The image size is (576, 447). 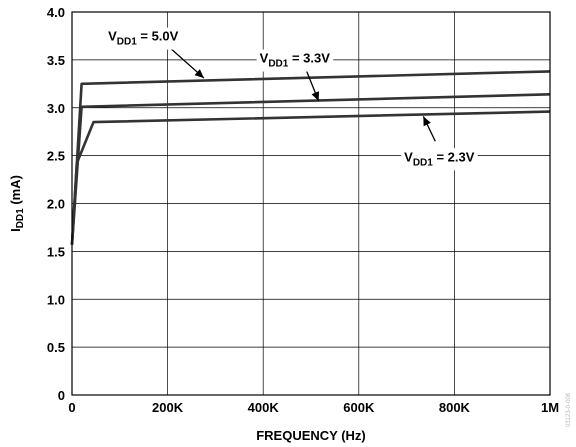 I want to click on figure-id-watermark: 03123-0-008, so click(x=569, y=409).